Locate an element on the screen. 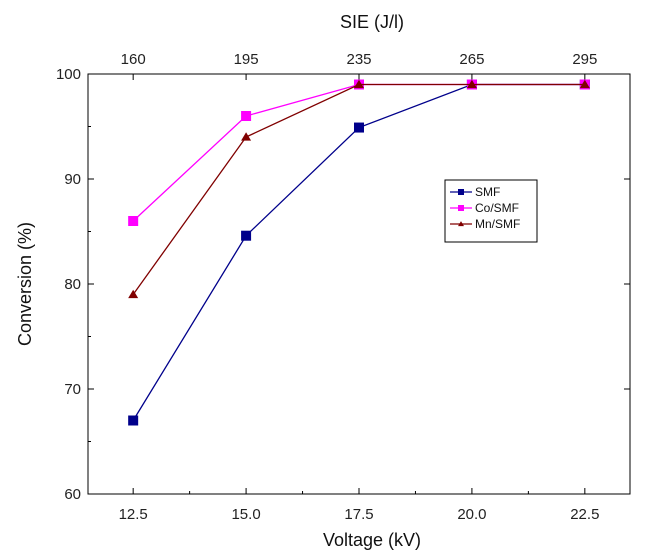 This screenshot has width=658, height=552. top-tick-label: 235 is located at coordinates (358, 59).